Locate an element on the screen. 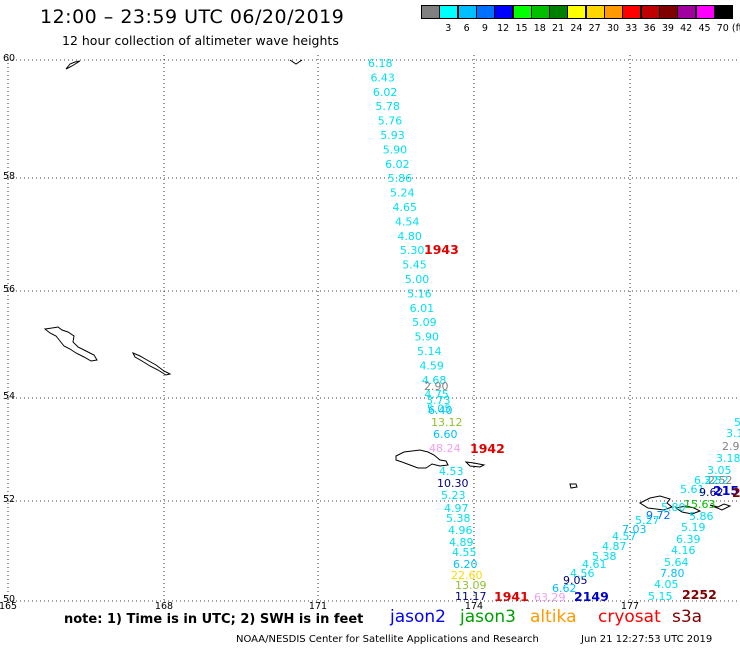  coastline-rat-islands is located at coordinates (655, 503).